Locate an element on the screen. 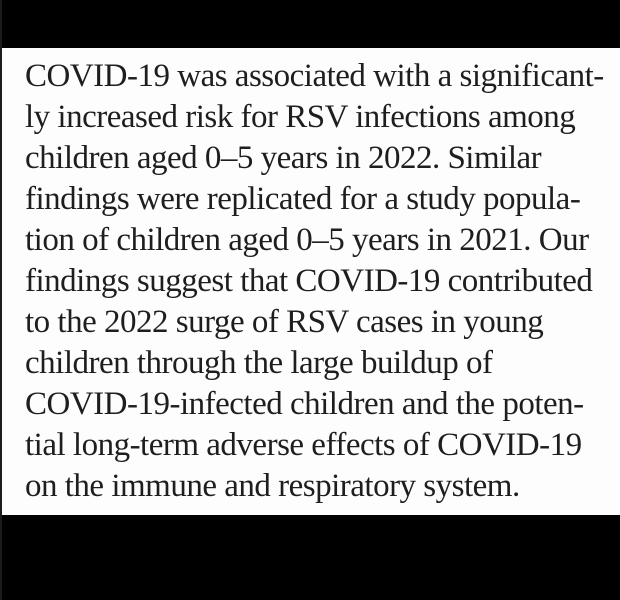  text-line: children aged 0–5 years in 2022. Similar is located at coordinates (283, 158).